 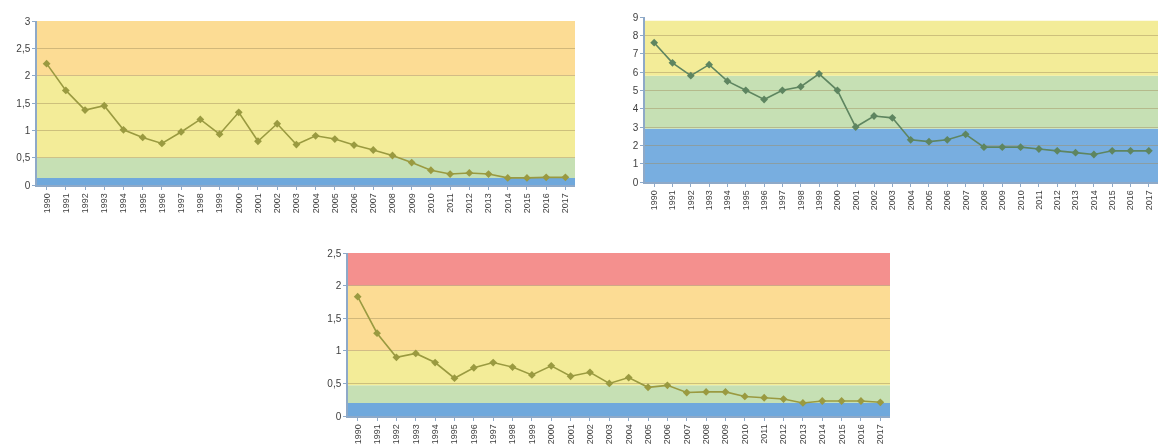 I want to click on x-tick-label: 2009, so click(x=411, y=203).